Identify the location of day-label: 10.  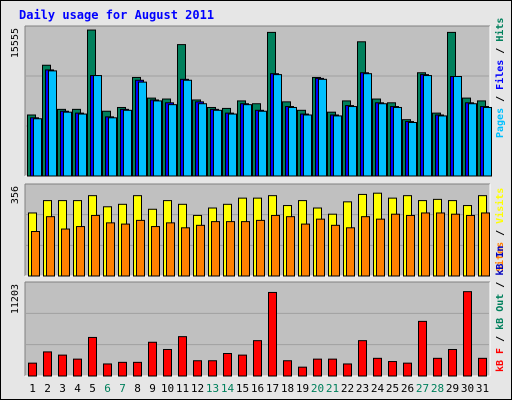
(167, 388).